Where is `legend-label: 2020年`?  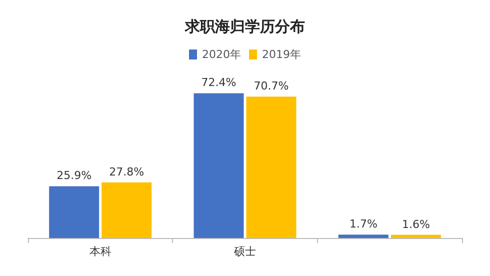 legend-label: 2020年 is located at coordinates (222, 54).